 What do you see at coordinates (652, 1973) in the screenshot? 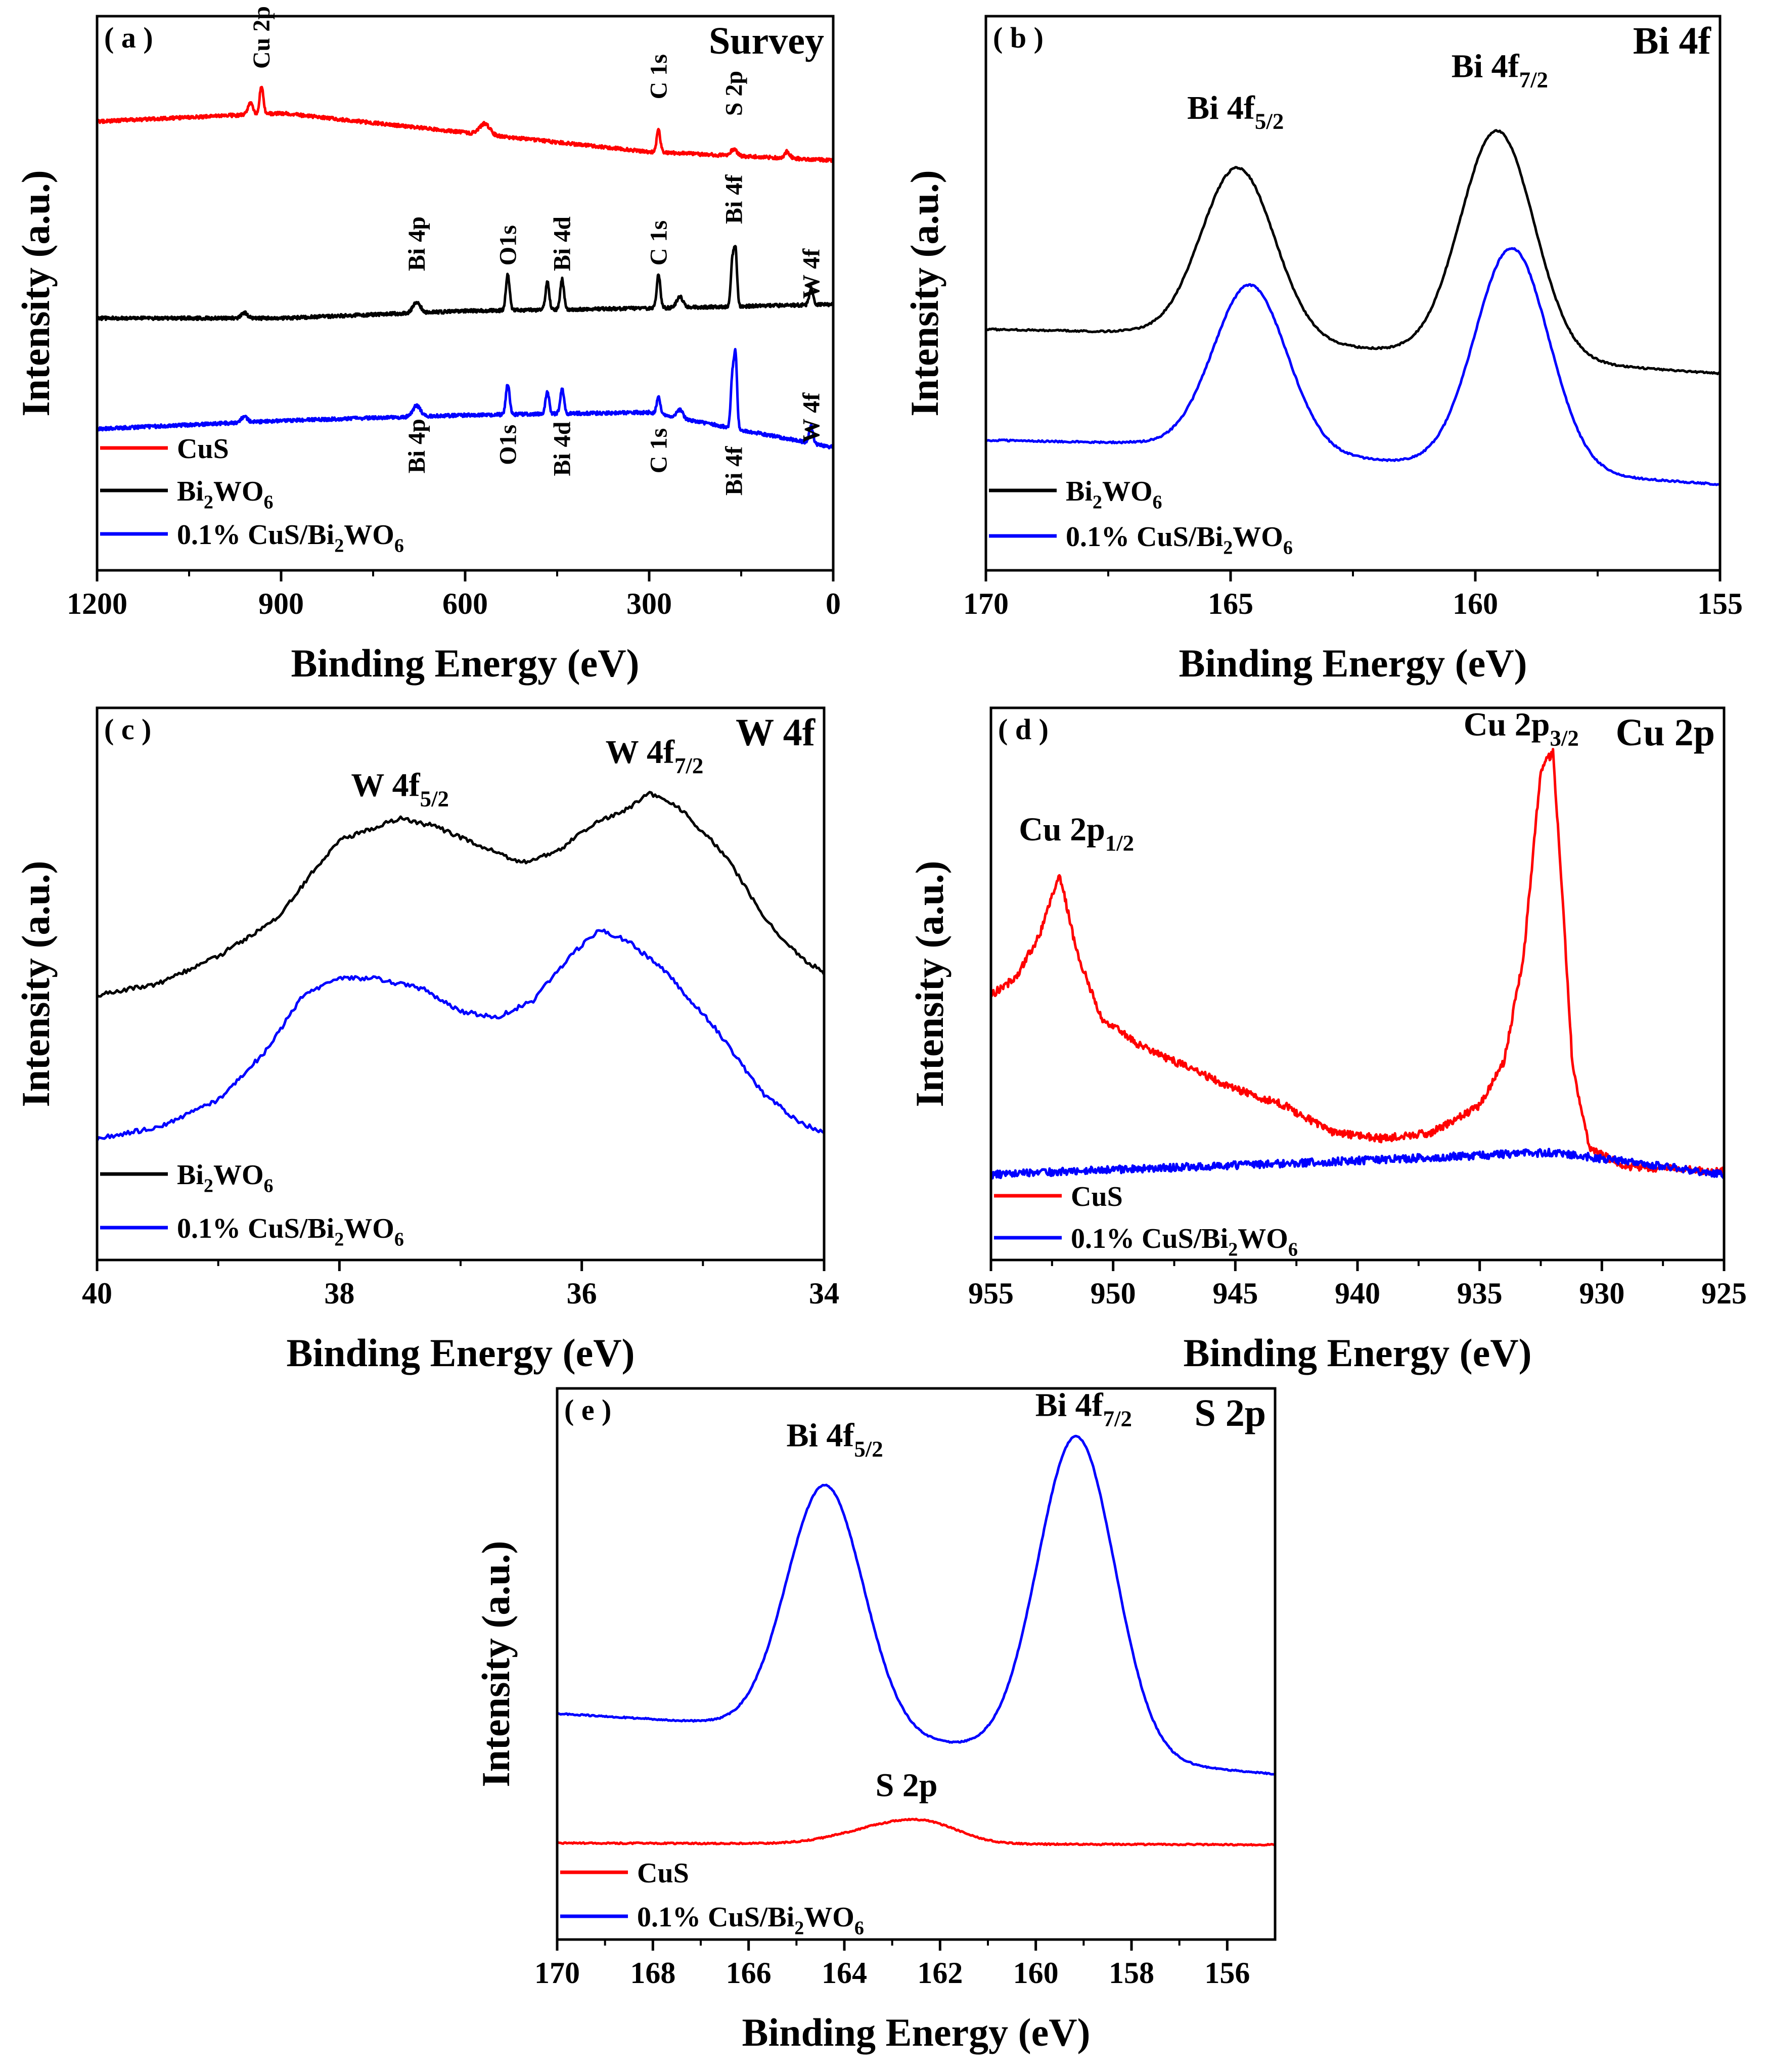
I see `x-tick-label: 168` at bounding box center [652, 1973].